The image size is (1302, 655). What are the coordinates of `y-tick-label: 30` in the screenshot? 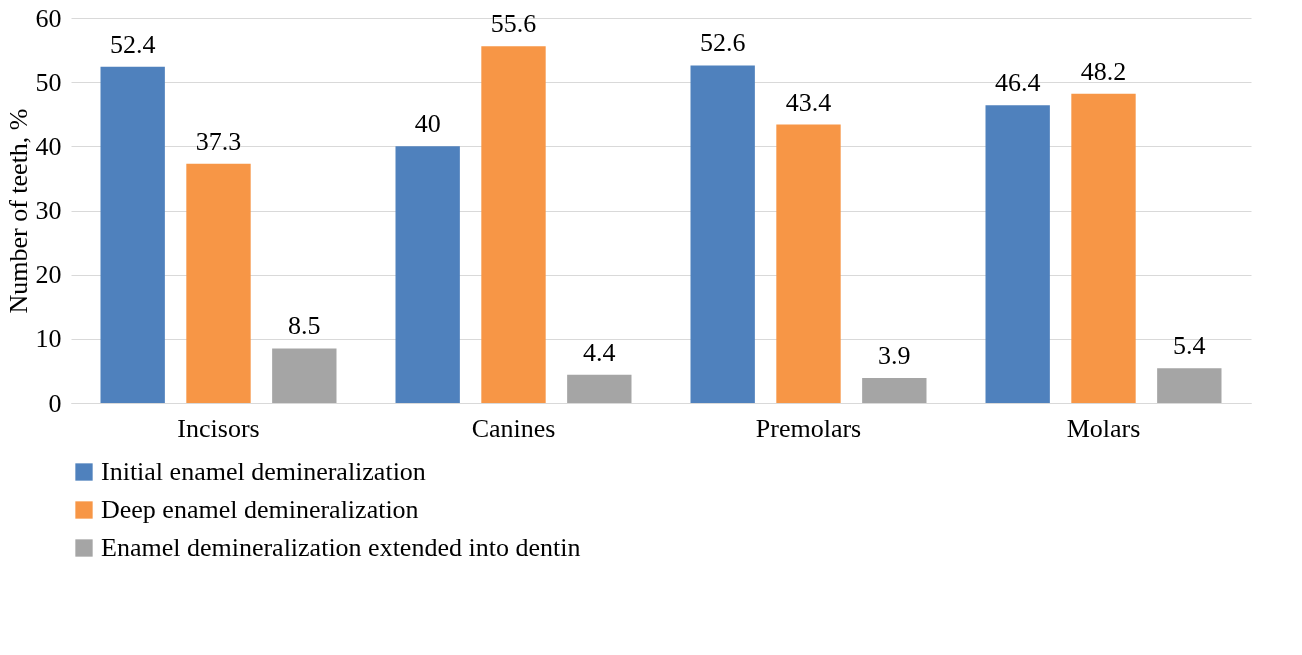 It's located at (48, 210).